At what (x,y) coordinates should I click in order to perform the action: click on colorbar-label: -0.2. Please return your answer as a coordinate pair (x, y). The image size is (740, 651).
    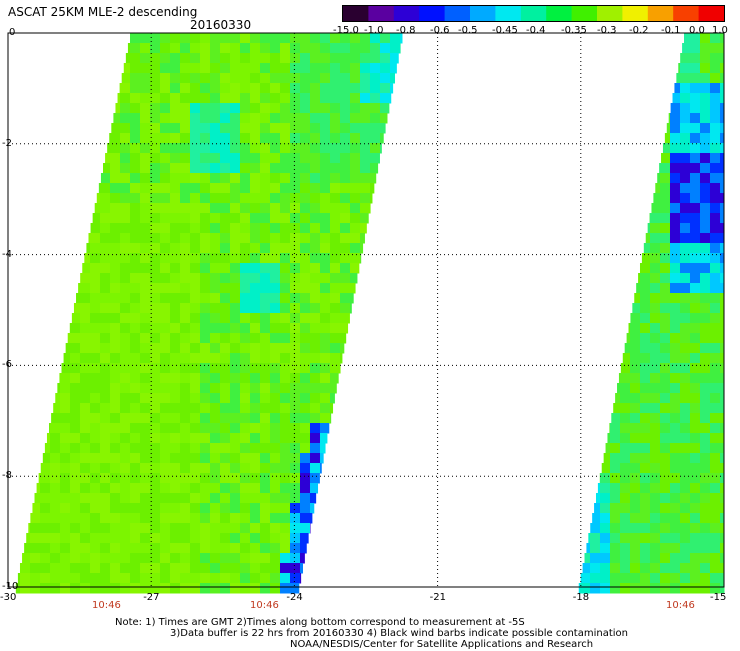
    Looking at the image, I should click on (639, 30).